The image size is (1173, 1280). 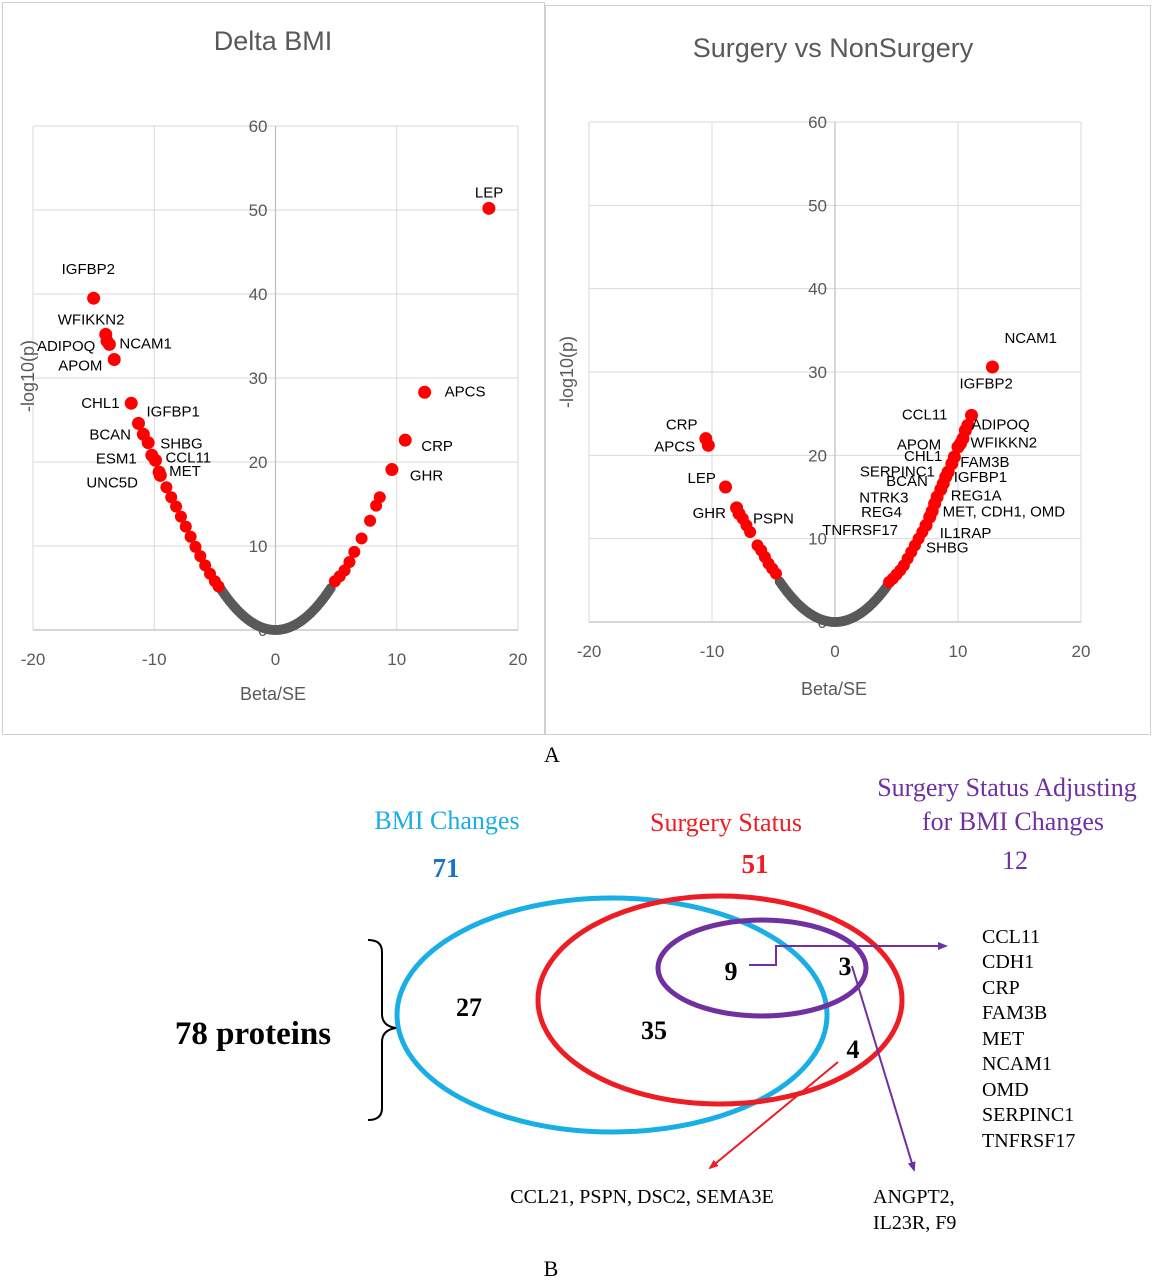 What do you see at coordinates (914, 1197) in the screenshot?
I see `bottom-right-protein-list-line1: ANGPT2,` at bounding box center [914, 1197].